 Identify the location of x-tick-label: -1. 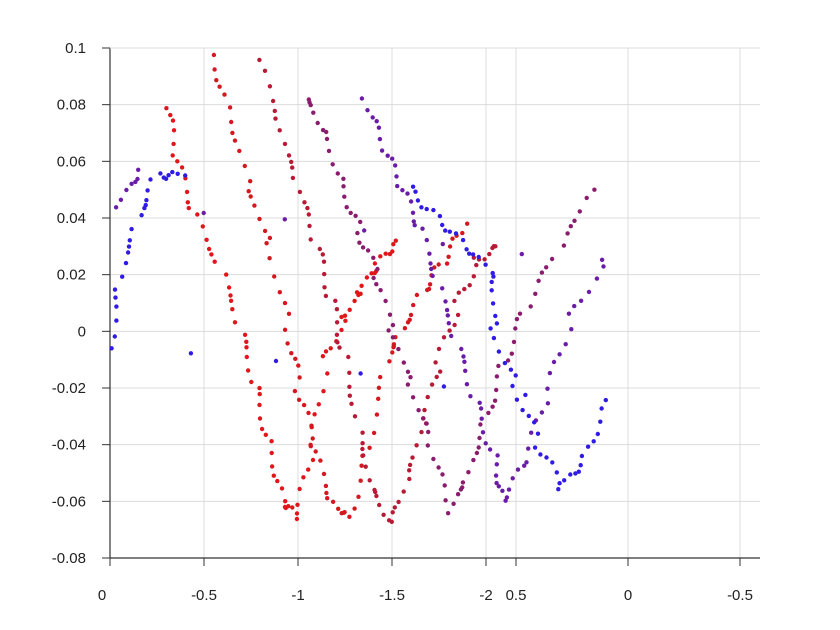
(297, 595).